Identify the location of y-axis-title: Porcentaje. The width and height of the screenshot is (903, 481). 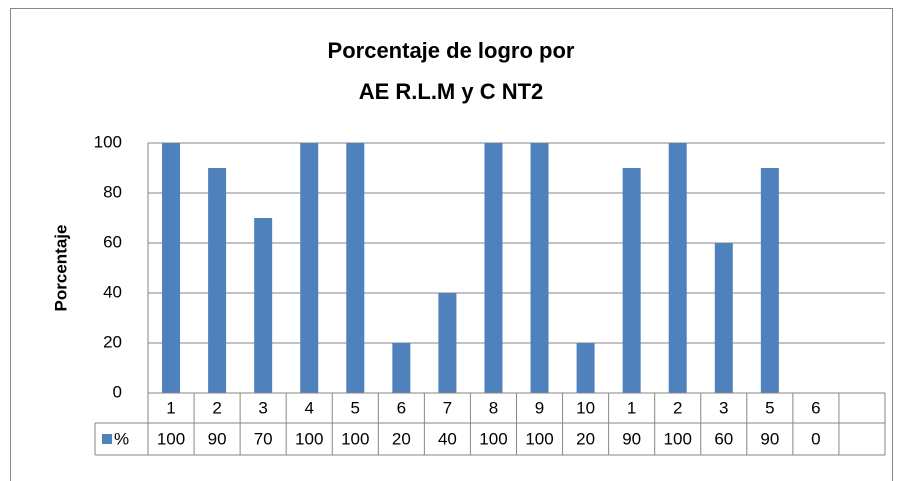
(60, 268).